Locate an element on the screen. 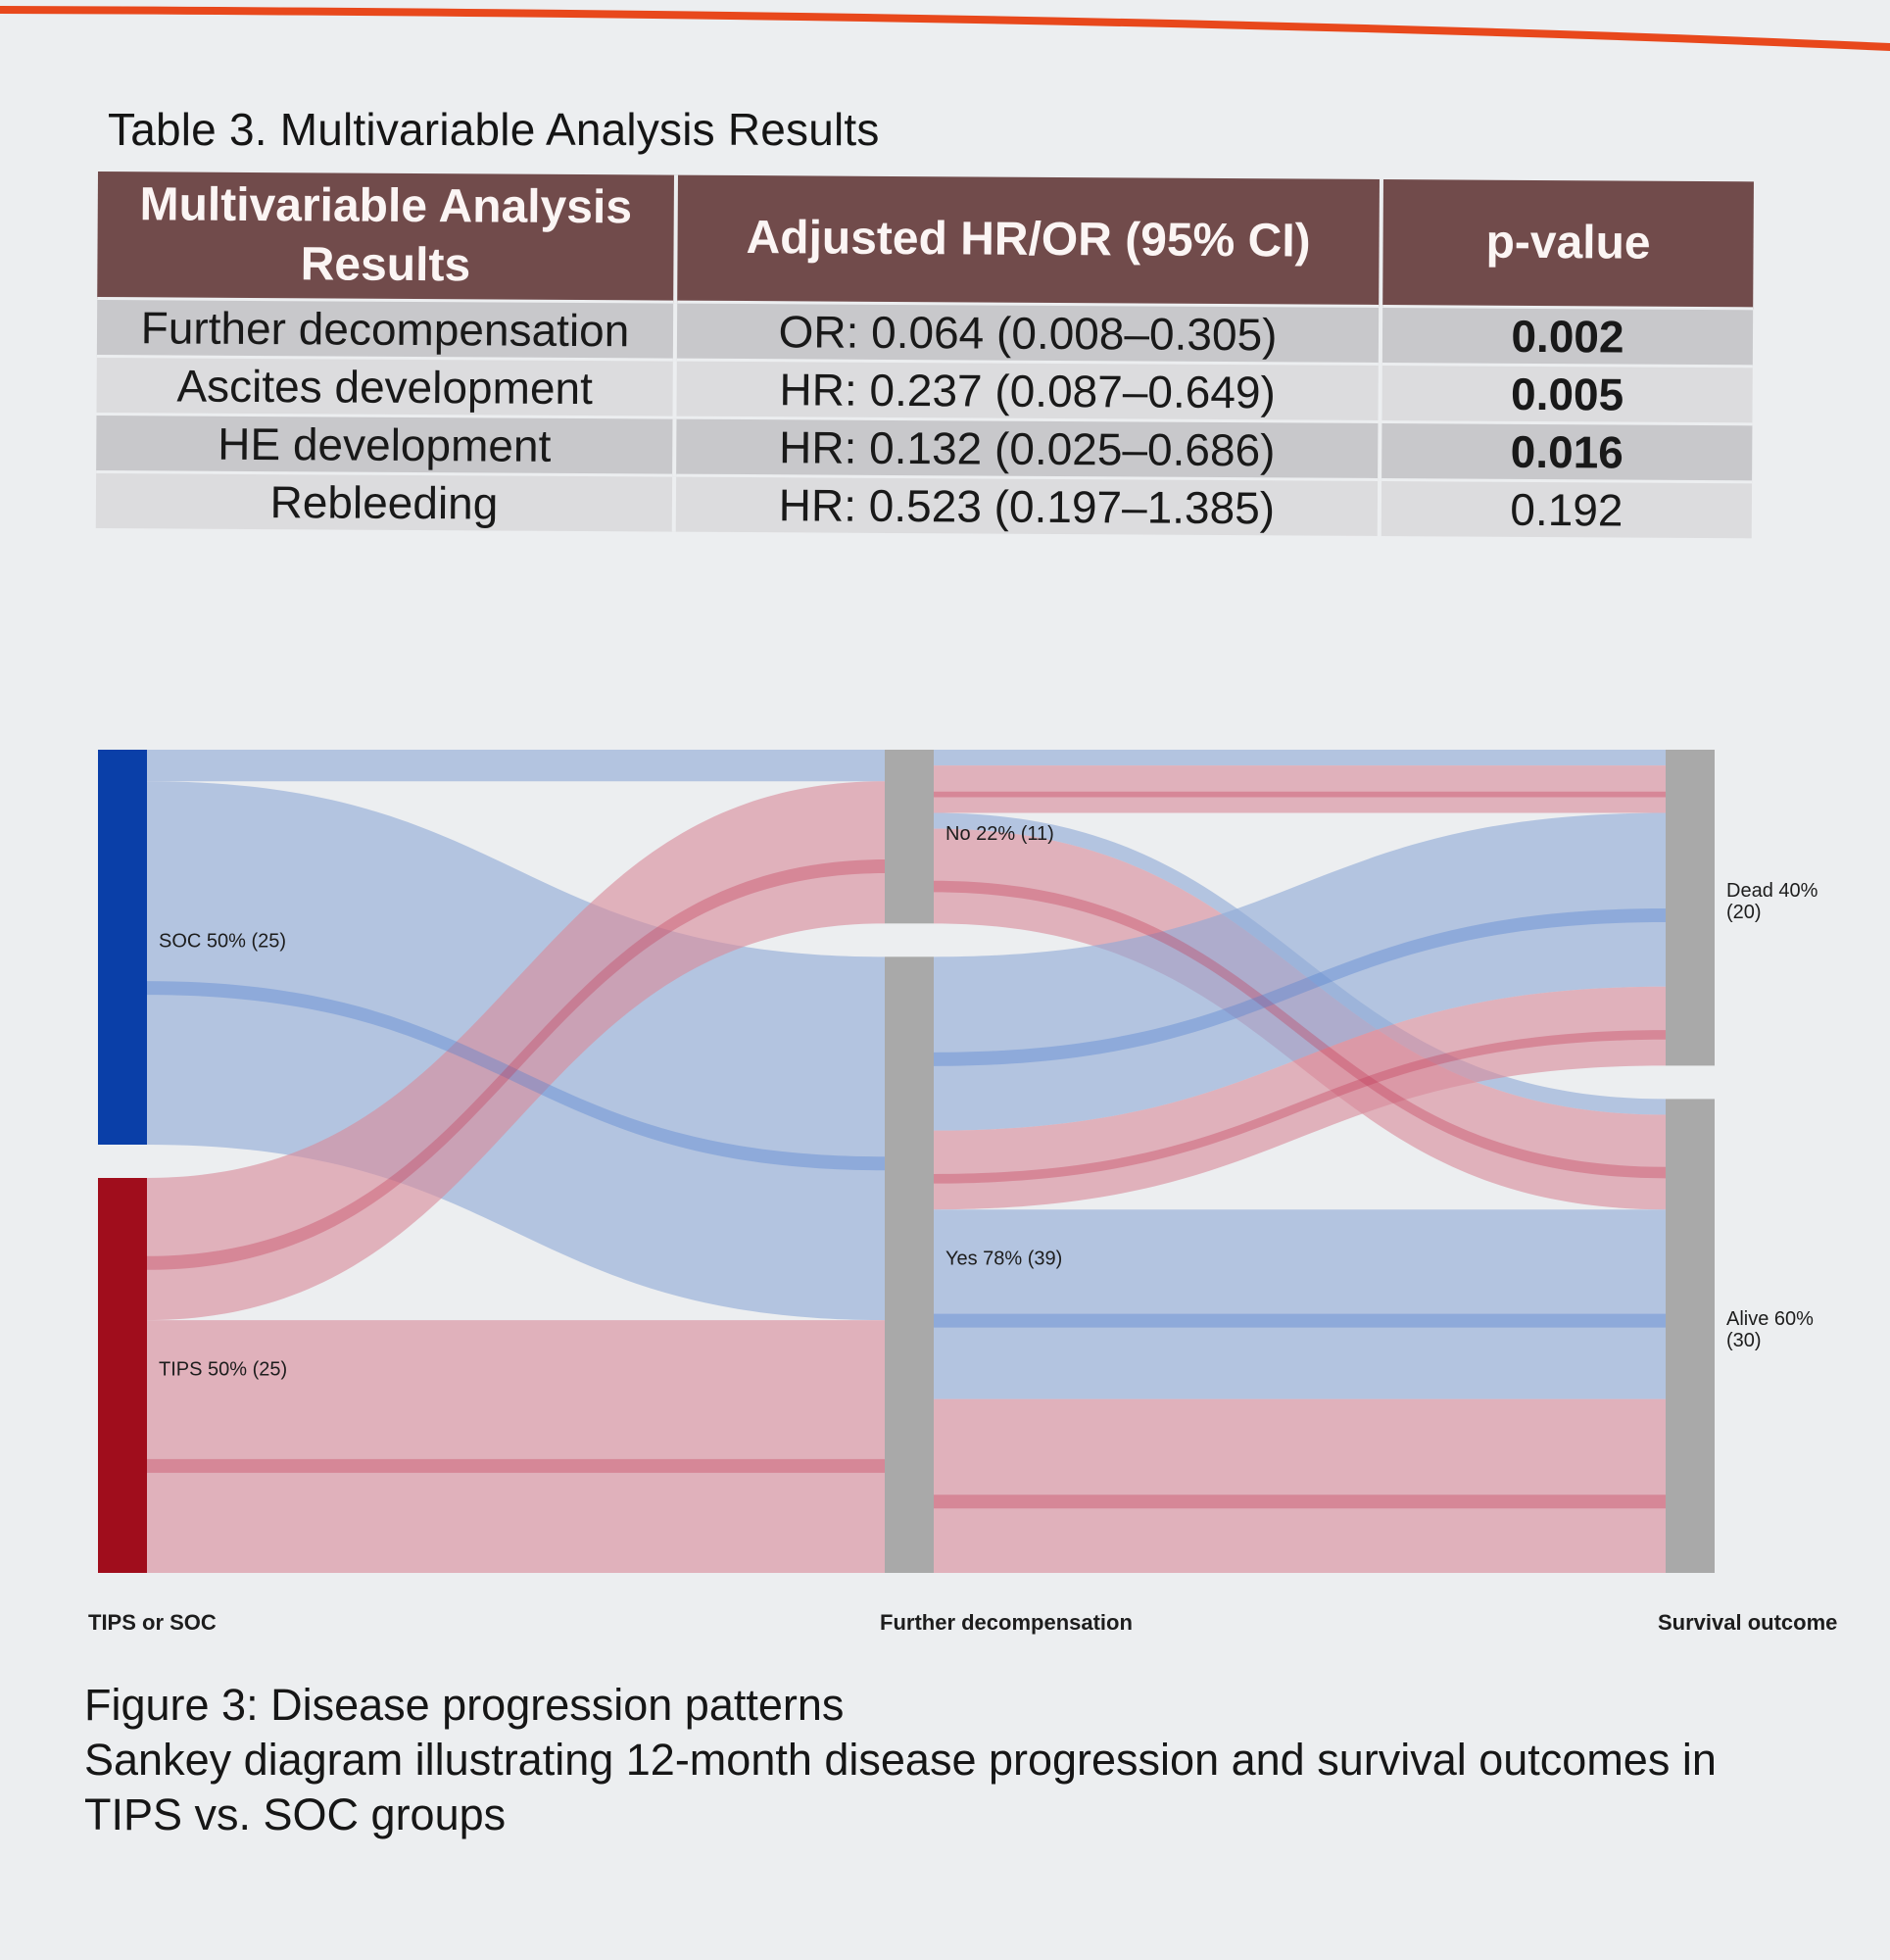  sankey-link-yes-alive-tips is located at coordinates (1300, 1485).